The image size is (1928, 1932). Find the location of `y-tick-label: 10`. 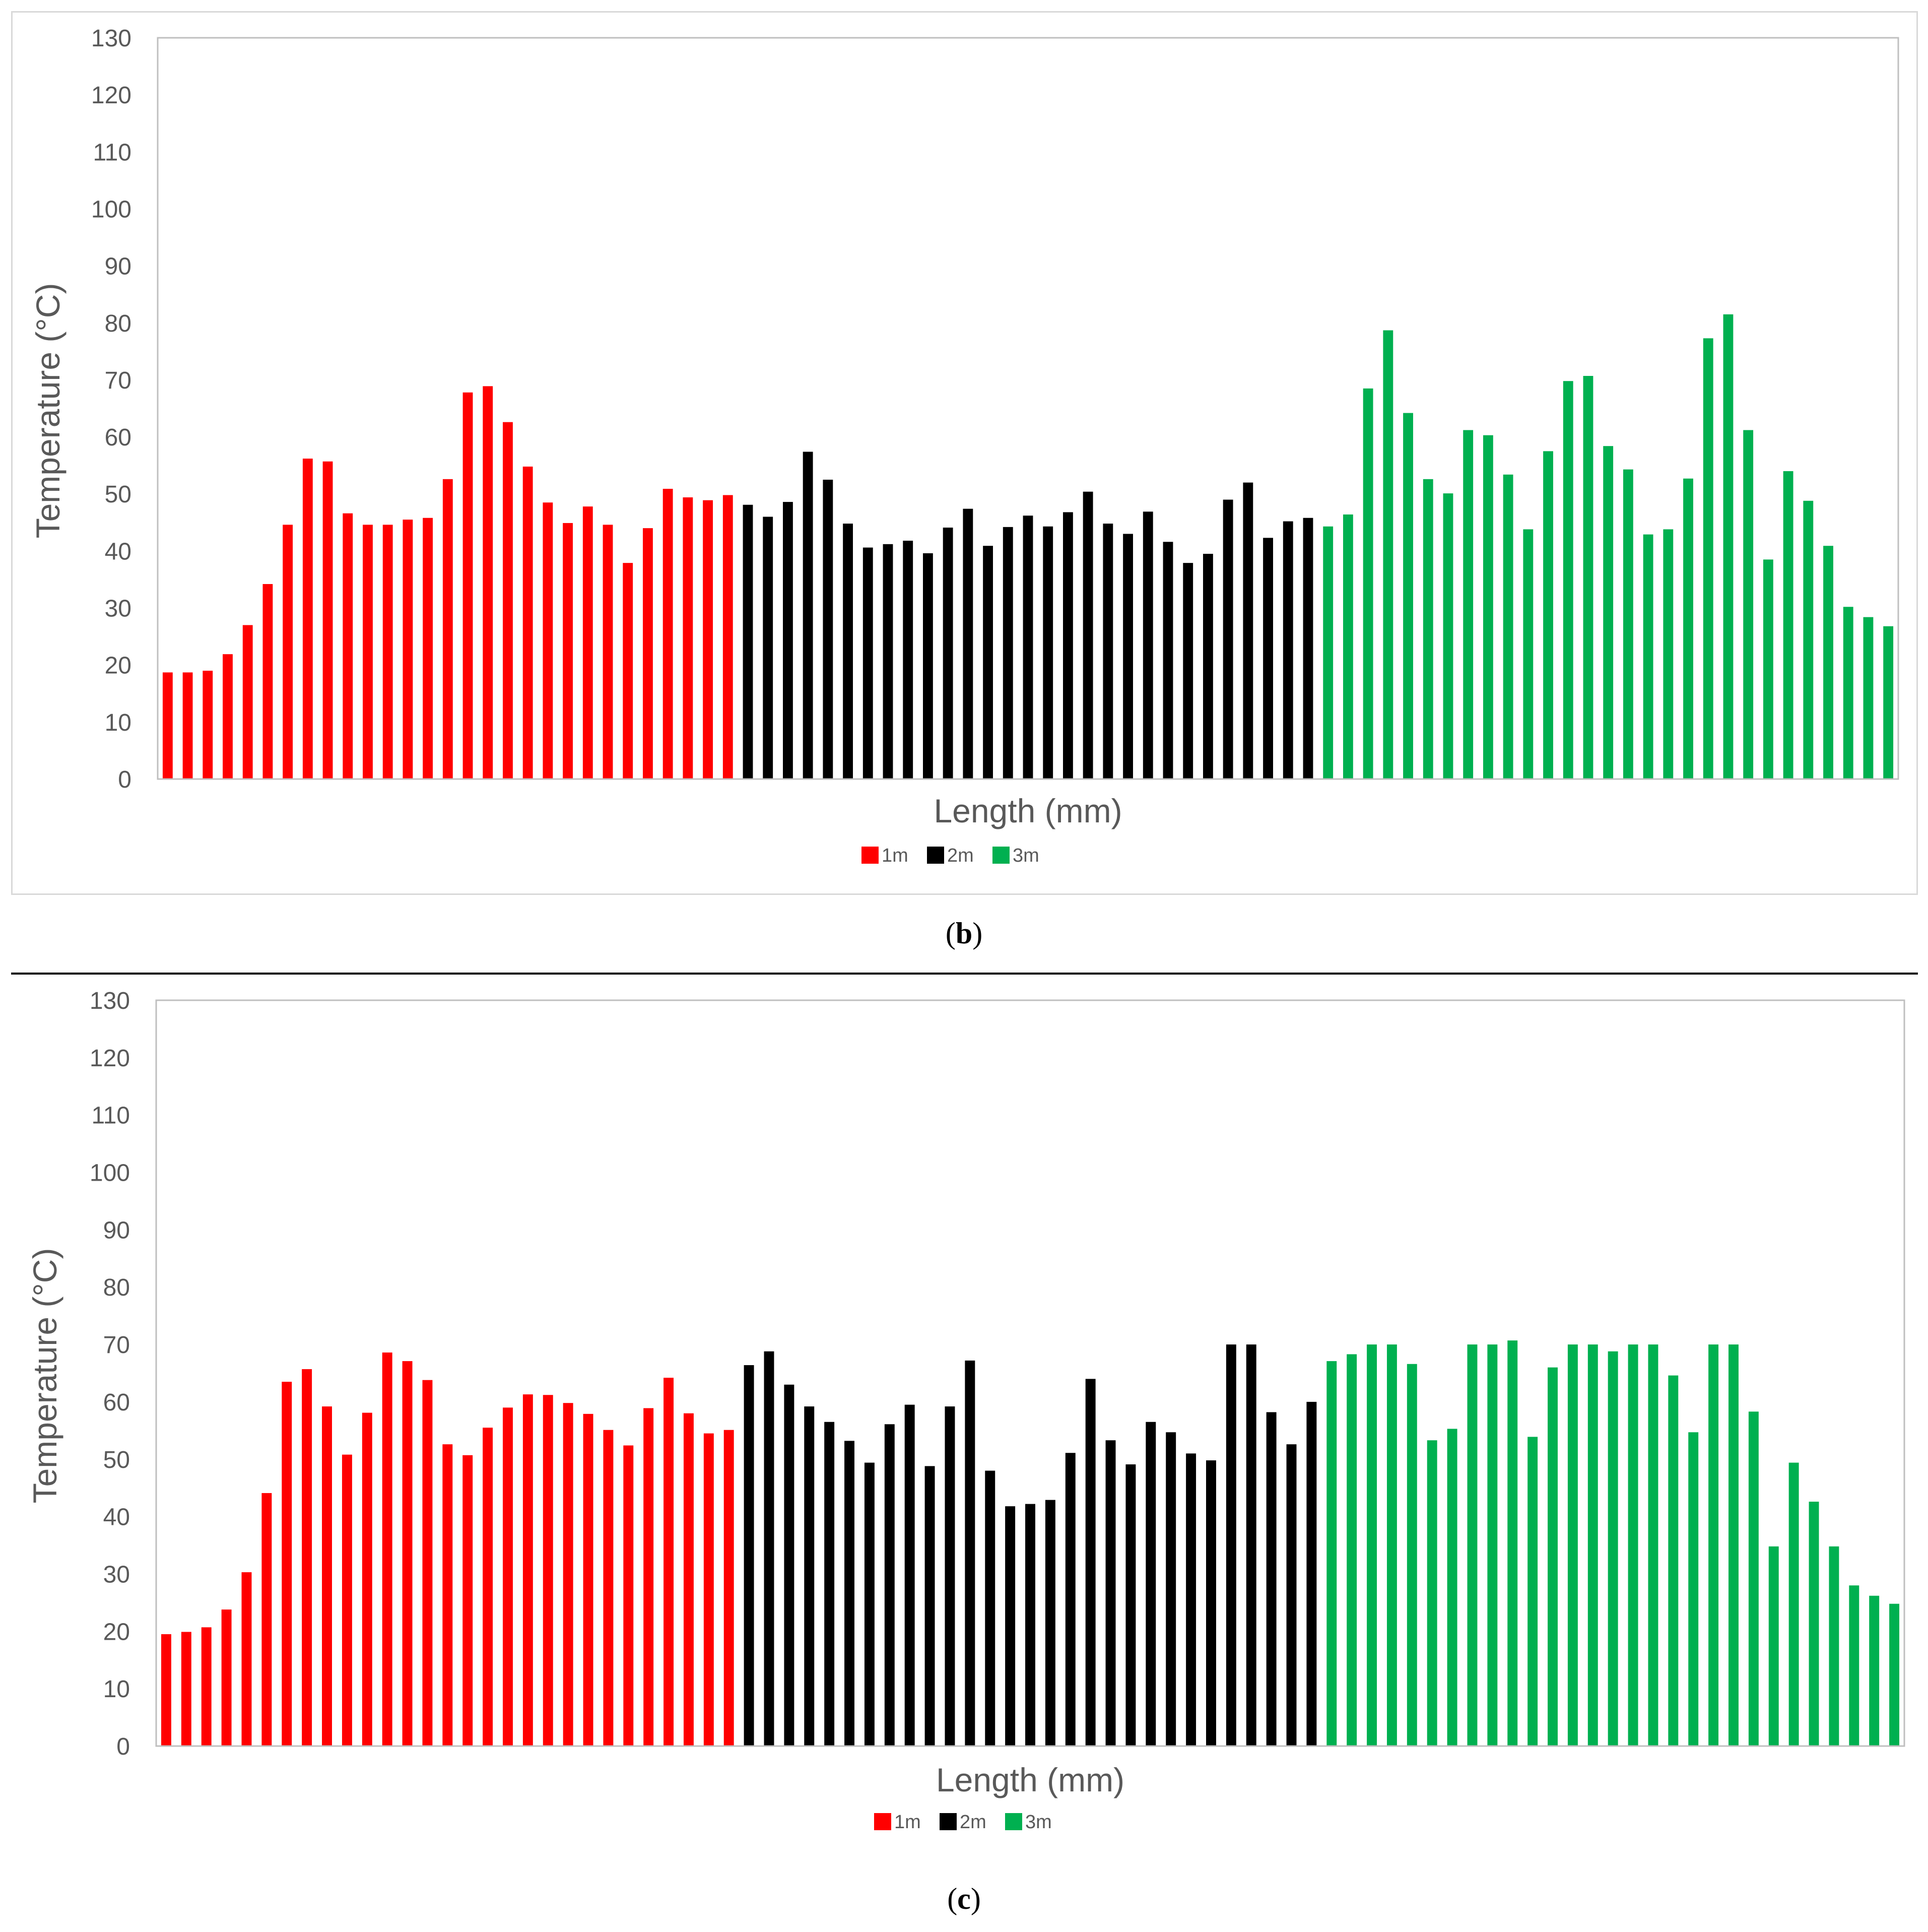

y-tick-label: 10 is located at coordinates (118, 723).